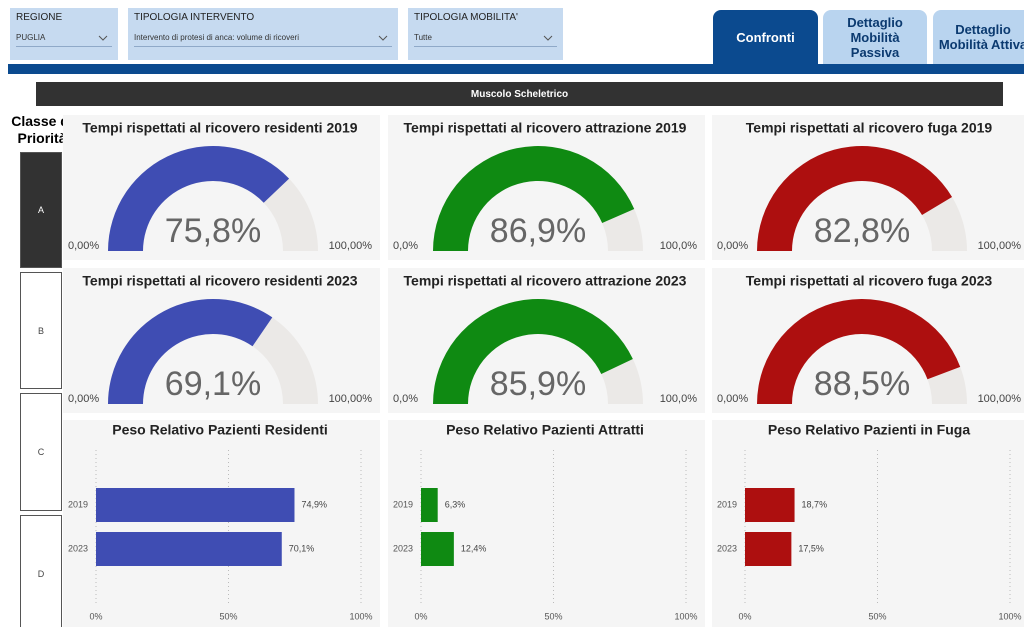 The image size is (1024, 627). I want to click on filter-label: TIPOLOGIA INTERVENTO, so click(194, 17).